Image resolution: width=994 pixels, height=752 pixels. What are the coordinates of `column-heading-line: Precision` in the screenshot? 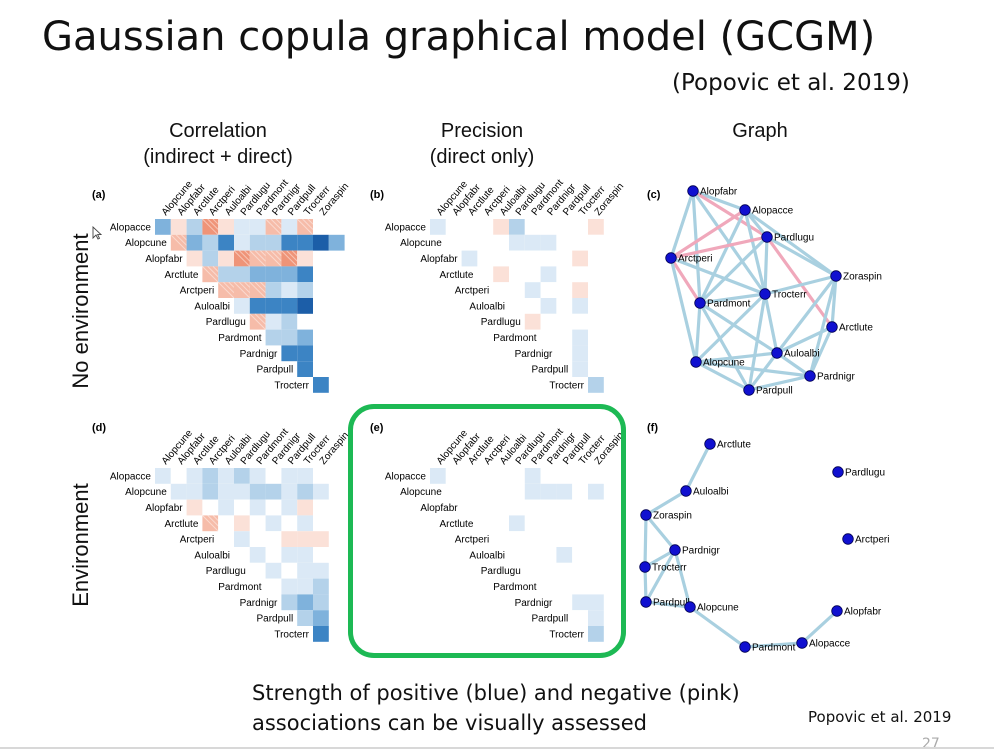 It's located at (482, 131).